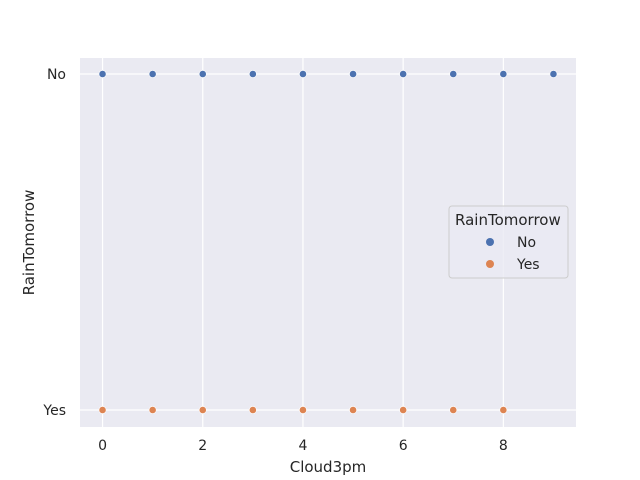 The height and width of the screenshot is (480, 640). Describe the element at coordinates (29, 243) in the screenshot. I see `y-axis-label: RainTomorrow` at that location.